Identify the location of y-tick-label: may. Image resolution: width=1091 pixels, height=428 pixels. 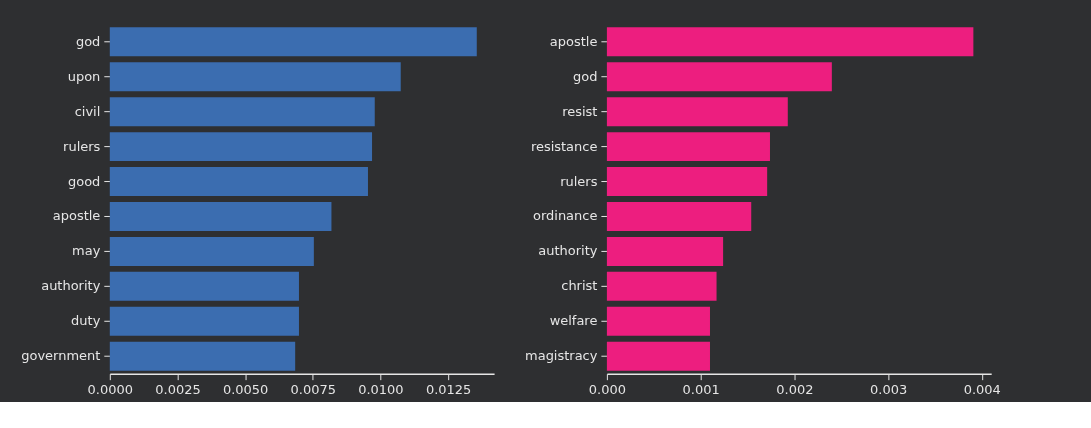
(86, 251).